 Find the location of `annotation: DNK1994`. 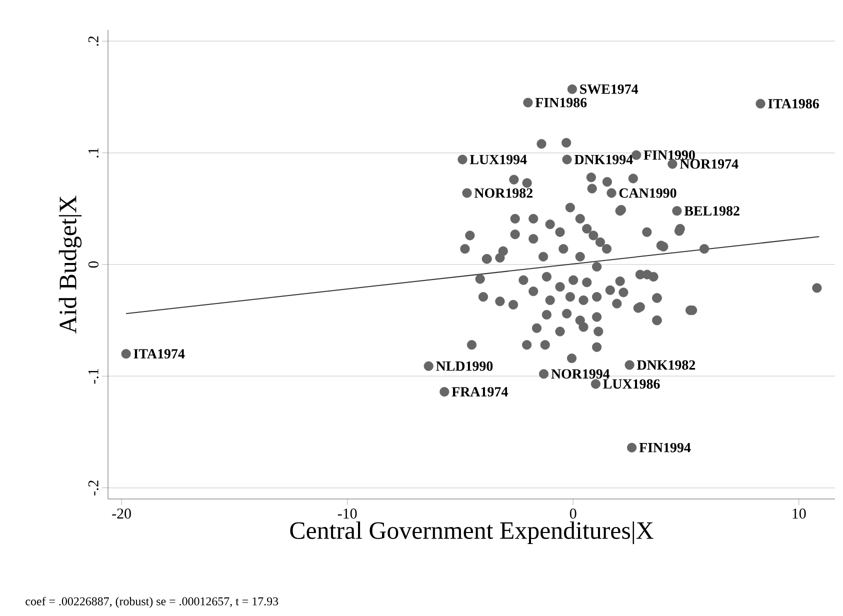

annotation: DNK1994 is located at coordinates (603, 159).